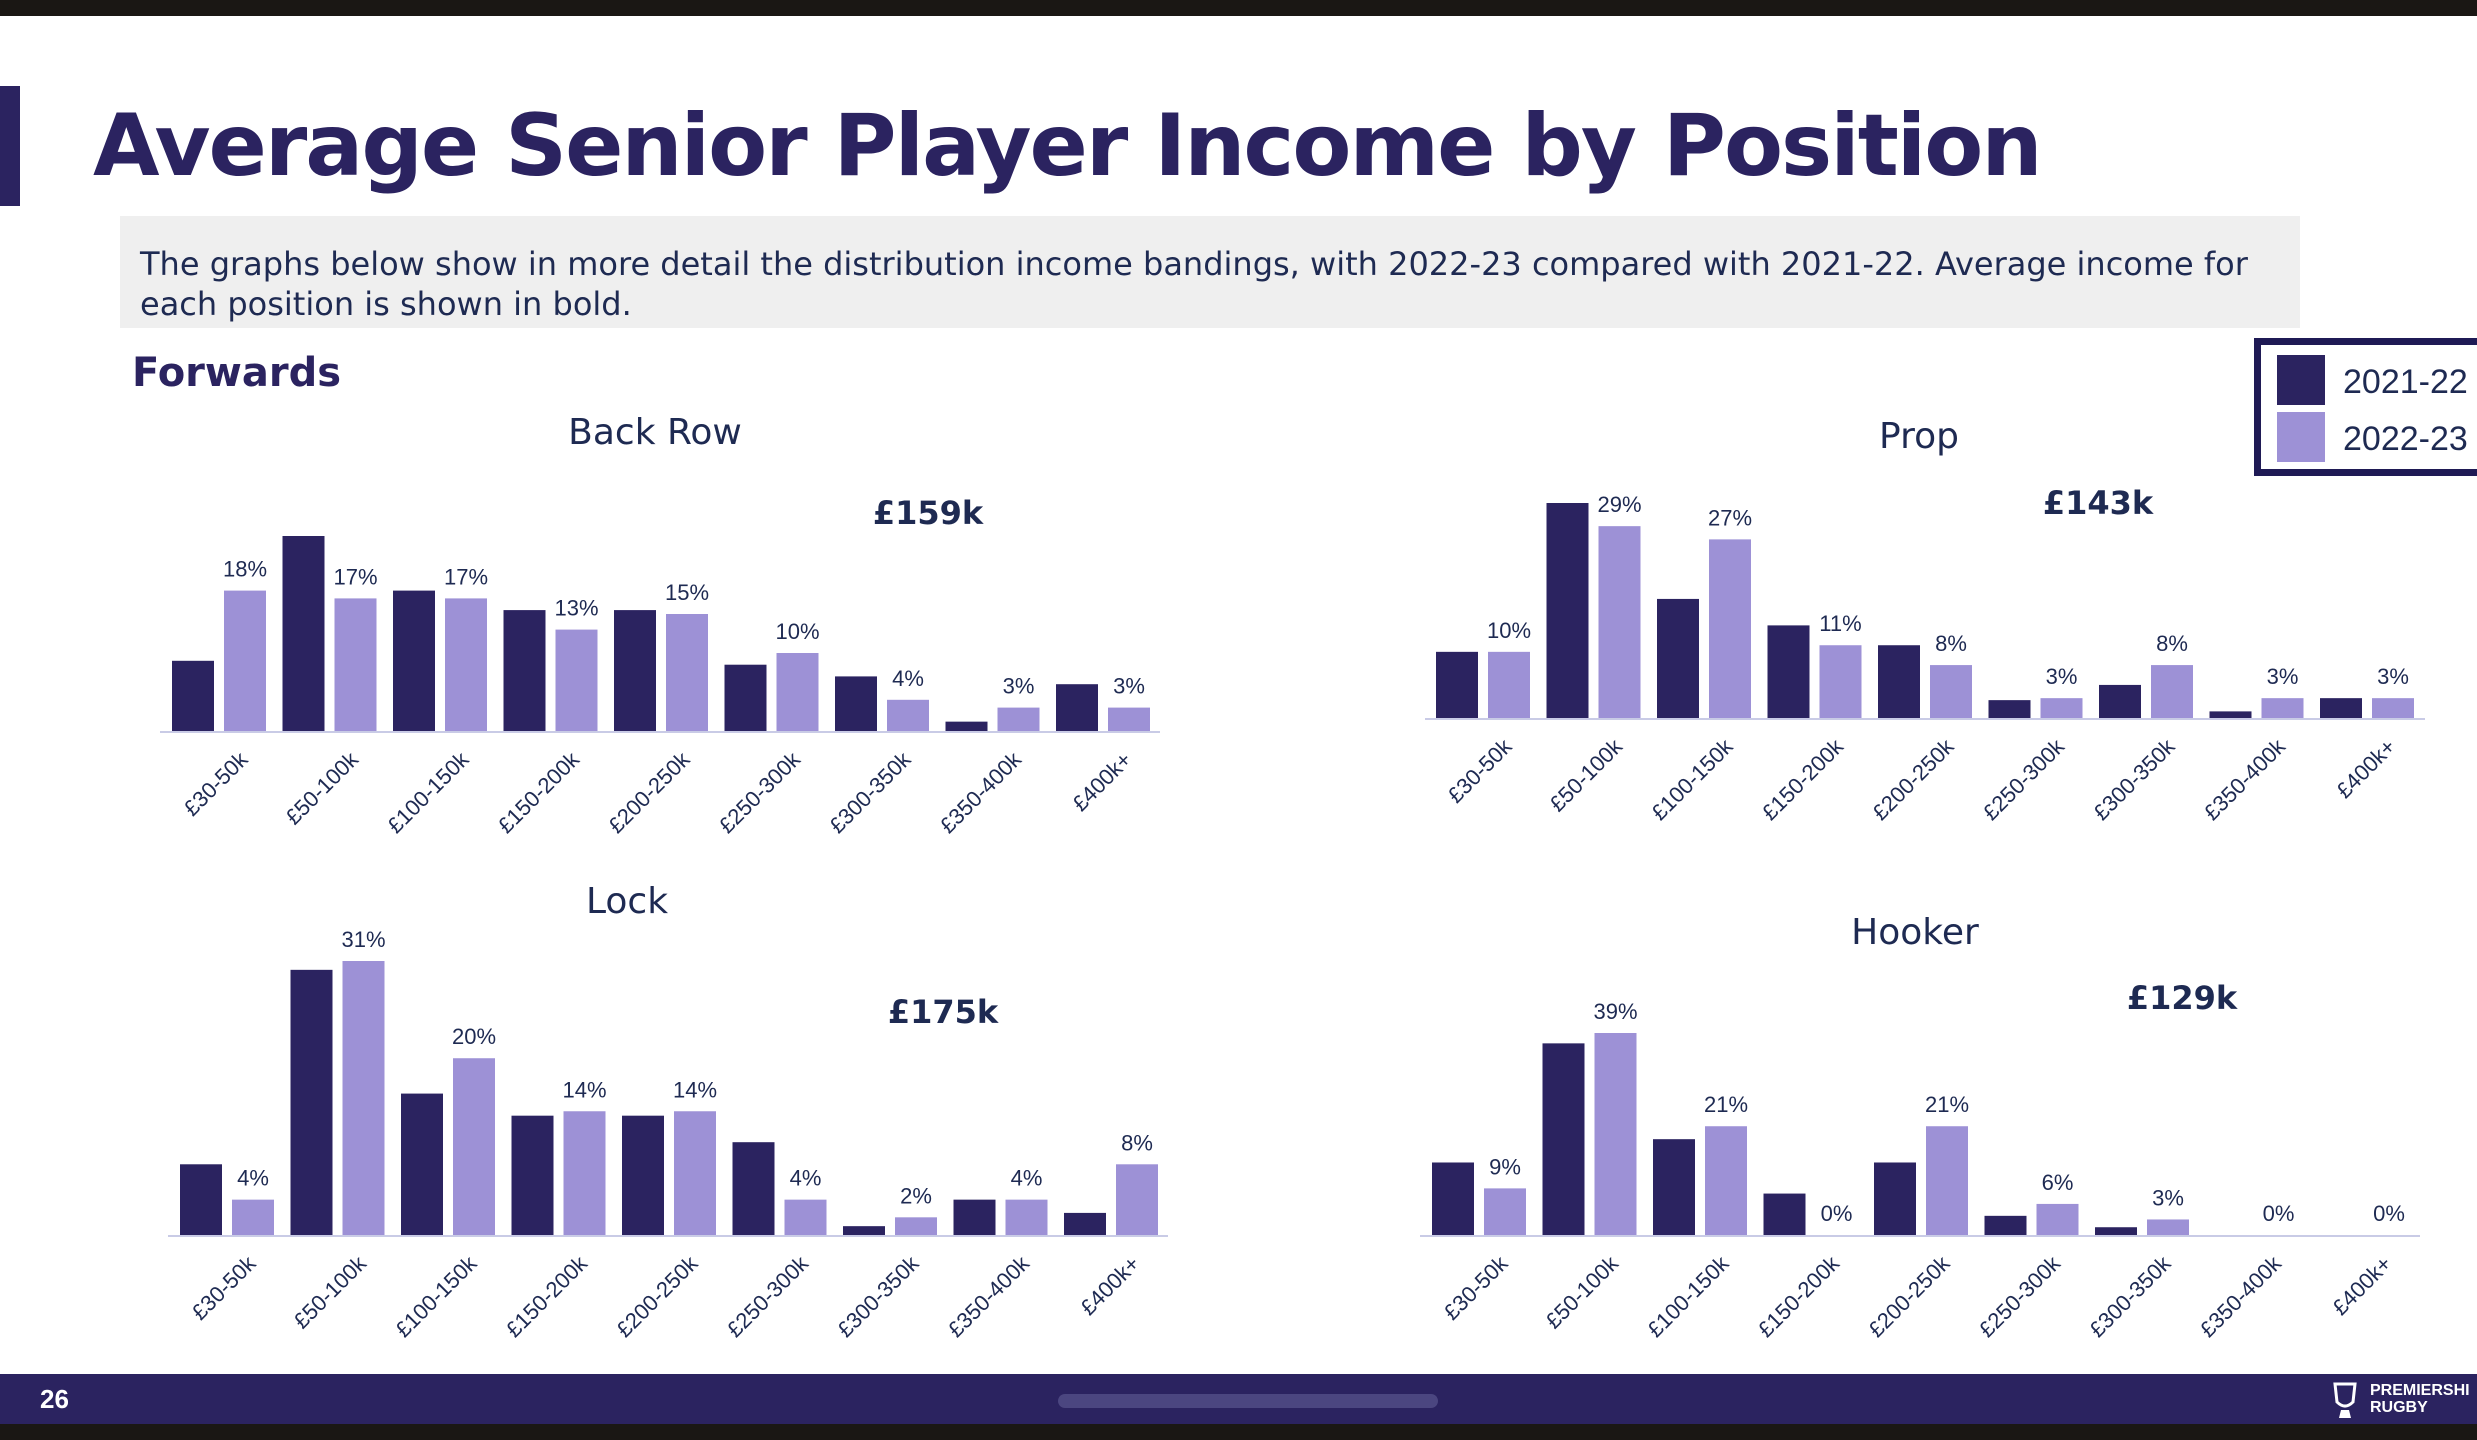 This screenshot has width=2477, height=1440. Describe the element at coordinates (2403, 1399) in the screenshot. I see `premiership-rugby-logo: PREMIERSHI RUGBY` at that location.